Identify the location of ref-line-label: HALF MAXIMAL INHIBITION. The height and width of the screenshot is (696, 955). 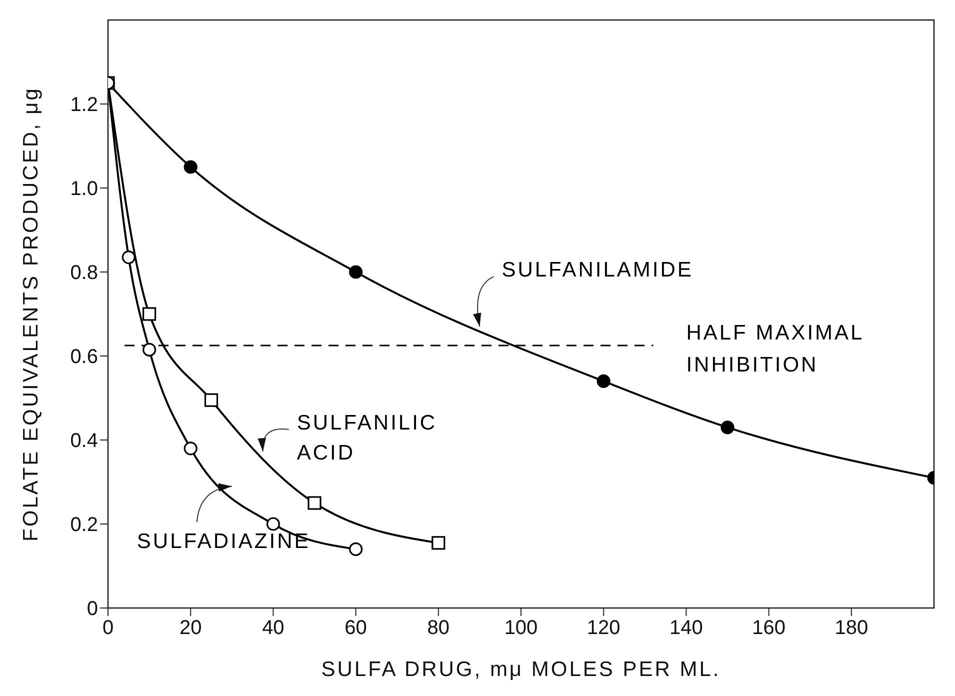
(775, 349).